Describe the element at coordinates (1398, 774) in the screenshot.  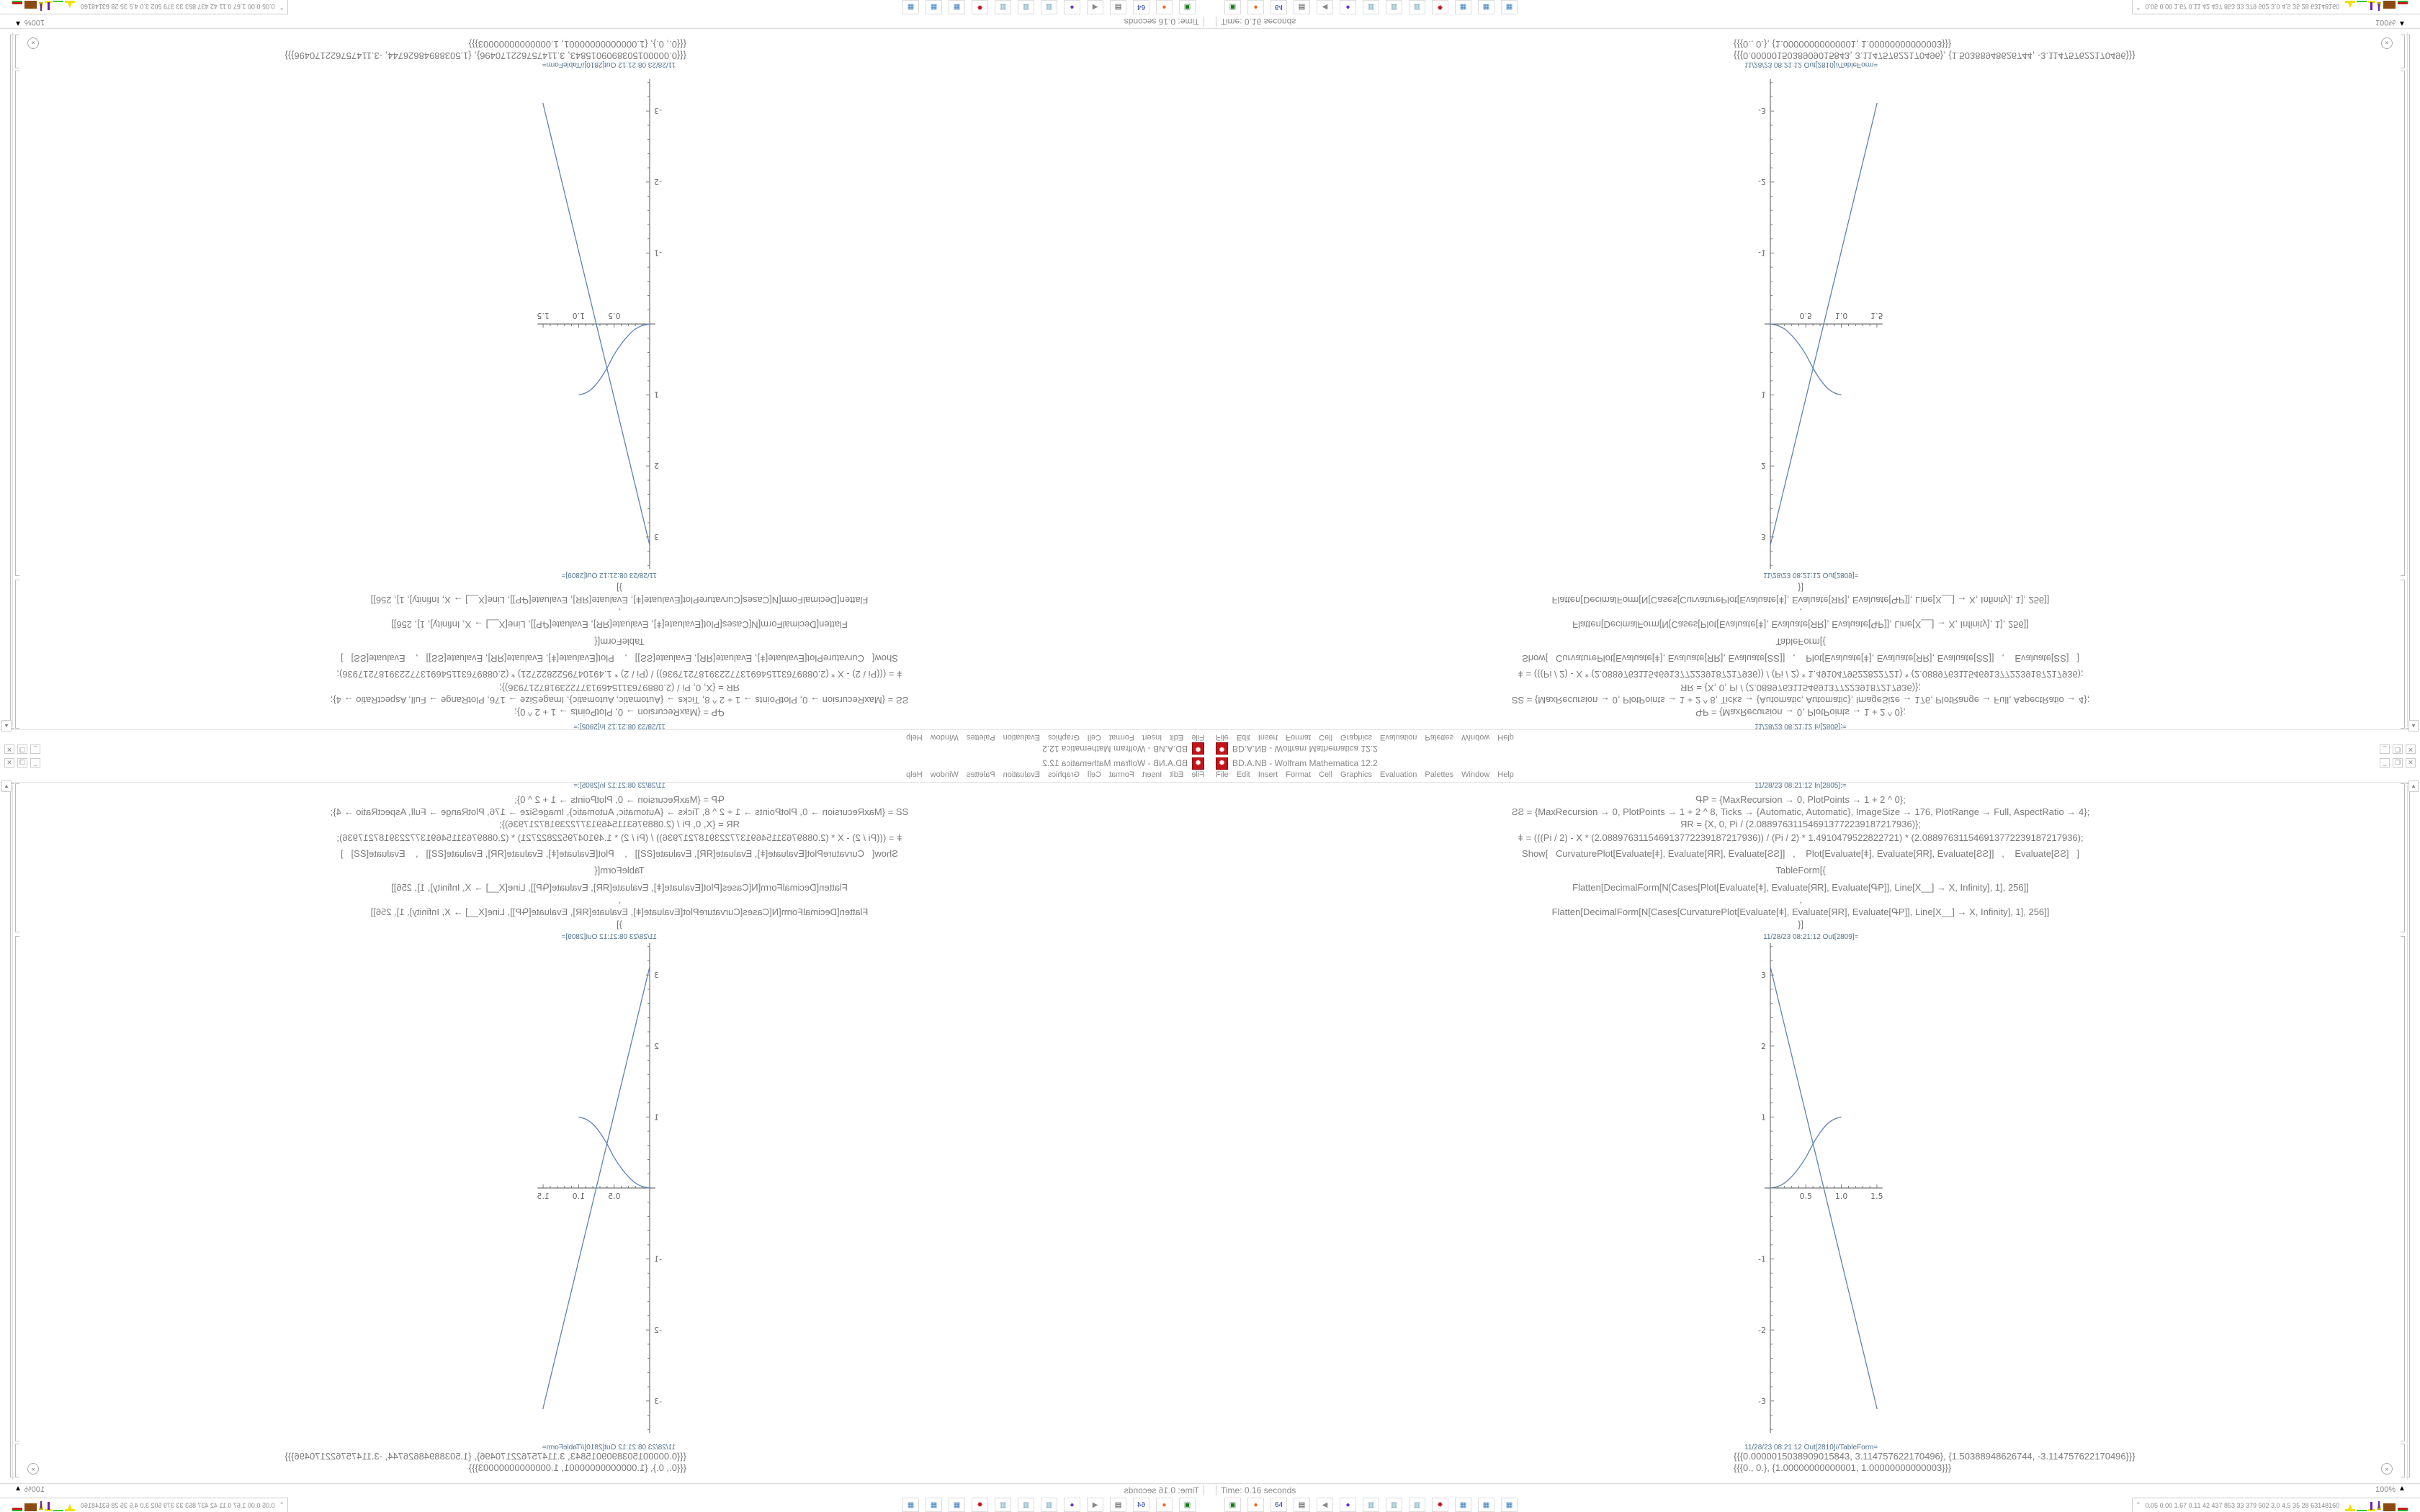
I see `menu-evaluation: Evaluation` at that location.